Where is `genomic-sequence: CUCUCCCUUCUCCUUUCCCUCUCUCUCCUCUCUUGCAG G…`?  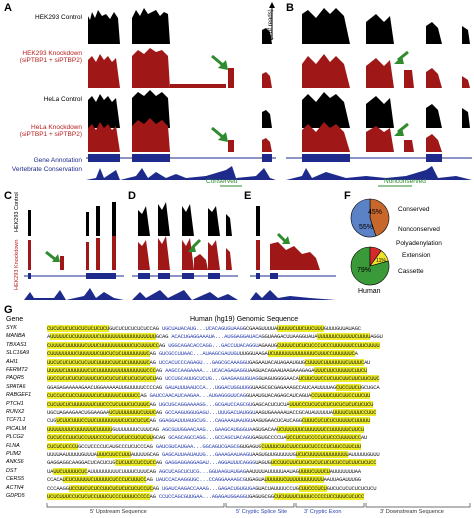 genomic-sequence: CUCUCCCUUCUCCUUUCCCUCUCUCUCCUCUCUUGCAG G… is located at coordinates (207, 438).